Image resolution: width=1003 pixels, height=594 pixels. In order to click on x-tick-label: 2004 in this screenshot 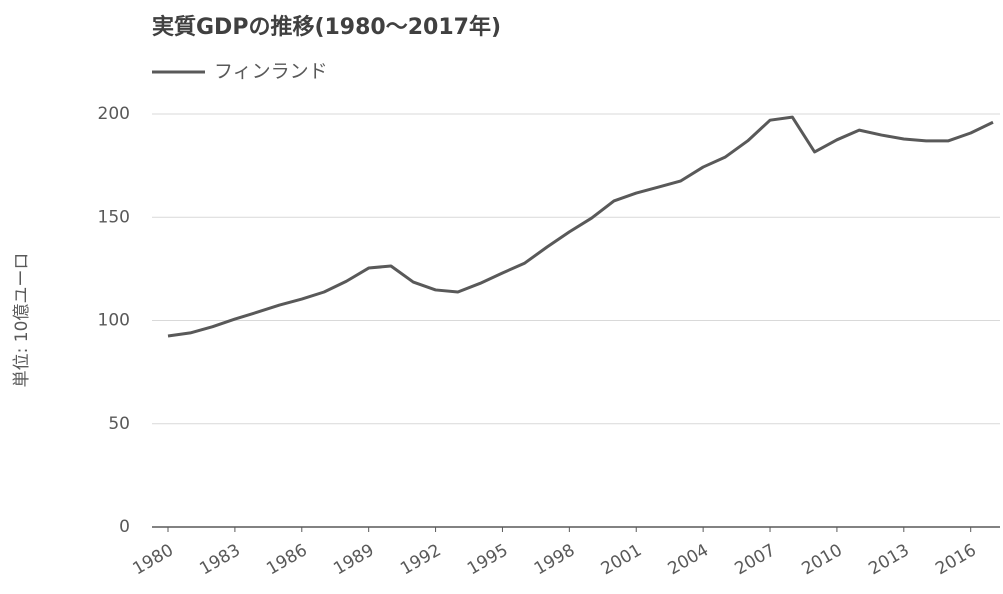, I will do `click(688, 559)`.